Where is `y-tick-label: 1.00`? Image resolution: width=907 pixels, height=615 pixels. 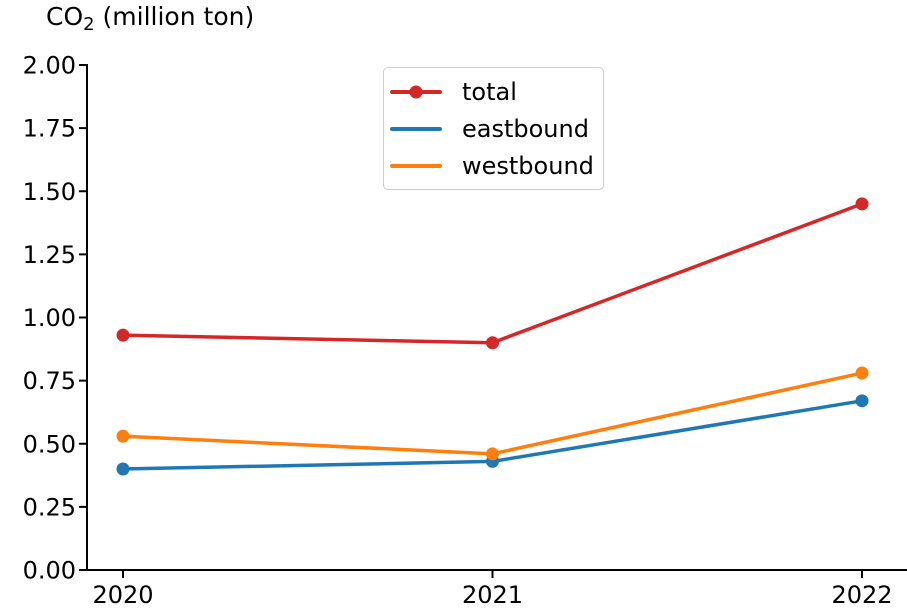
y-tick-label: 1.00 is located at coordinates (49, 318).